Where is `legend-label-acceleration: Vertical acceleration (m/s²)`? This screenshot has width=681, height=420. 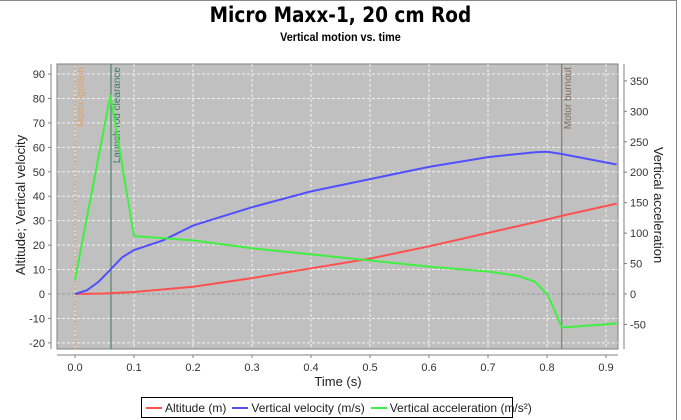 legend-label-acceleration: Vertical acceleration (m/s²) is located at coordinates (460, 407).